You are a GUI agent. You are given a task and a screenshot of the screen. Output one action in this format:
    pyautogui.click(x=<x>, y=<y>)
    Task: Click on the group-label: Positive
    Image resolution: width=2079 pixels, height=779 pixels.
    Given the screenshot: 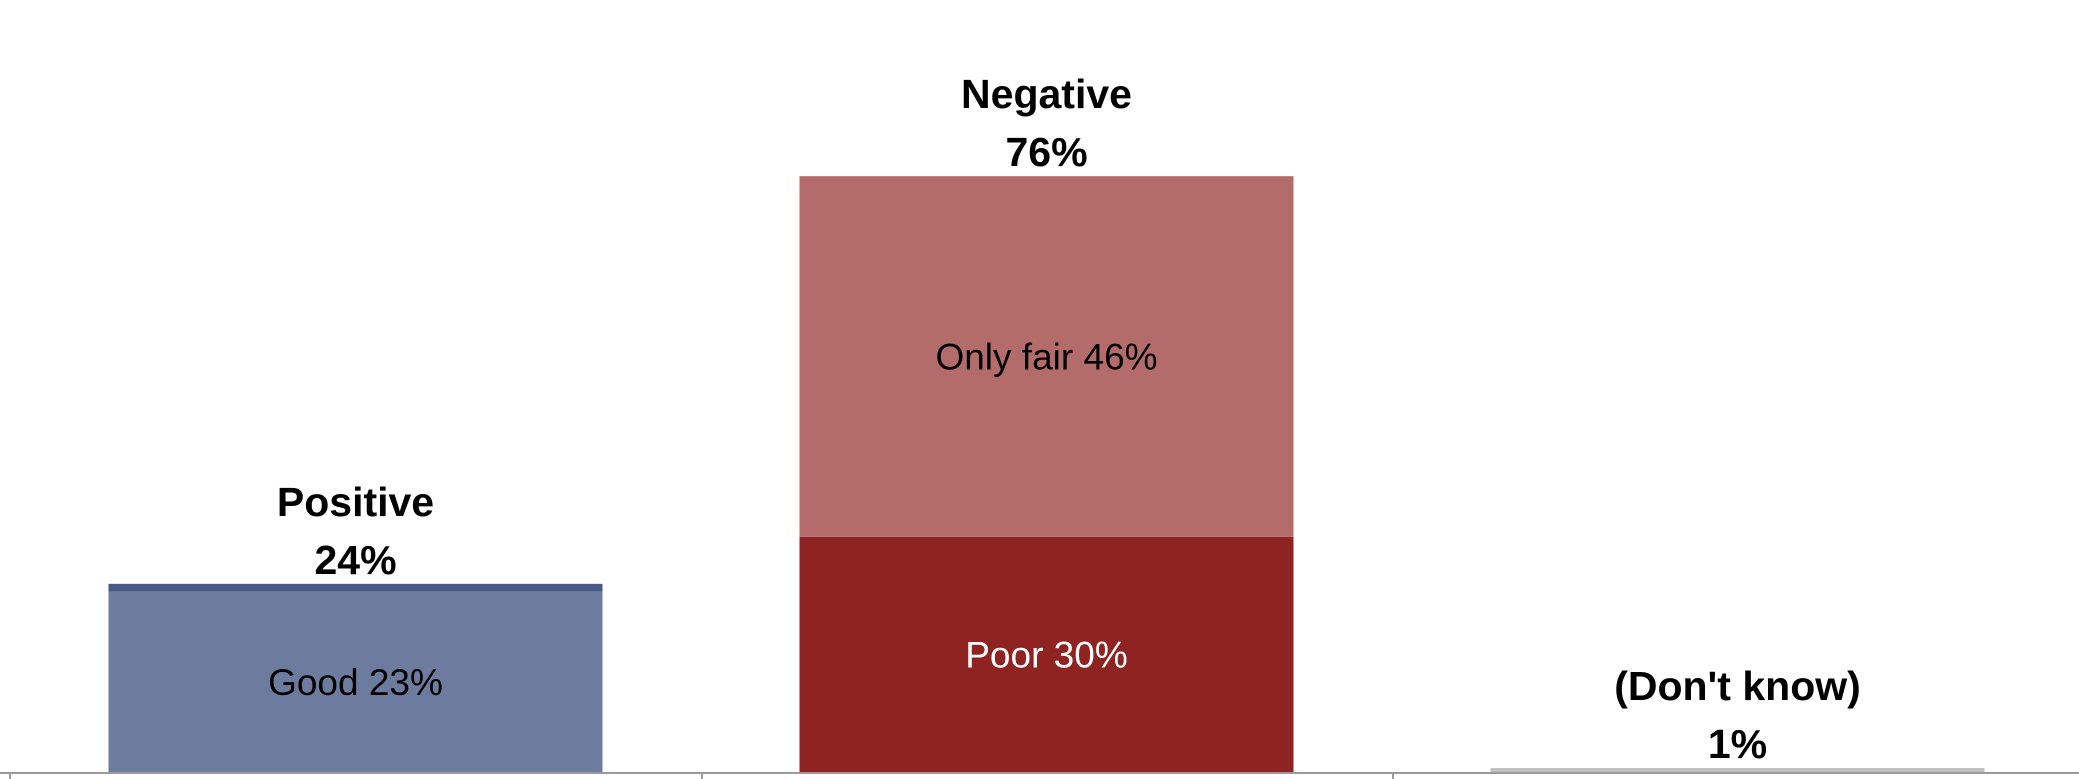 What is the action you would take?
    pyautogui.click(x=355, y=502)
    